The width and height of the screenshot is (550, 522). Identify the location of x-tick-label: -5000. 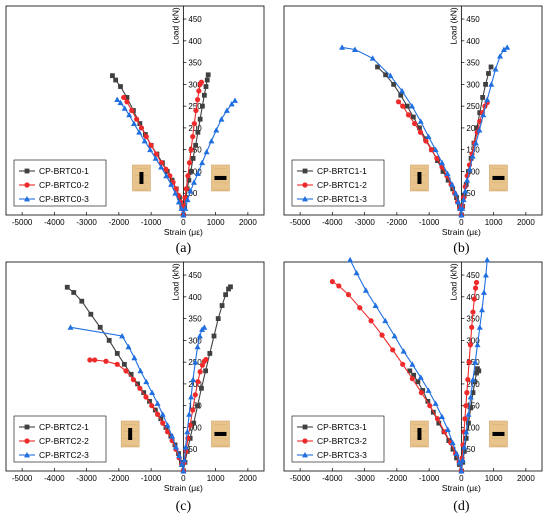
(300, 478).